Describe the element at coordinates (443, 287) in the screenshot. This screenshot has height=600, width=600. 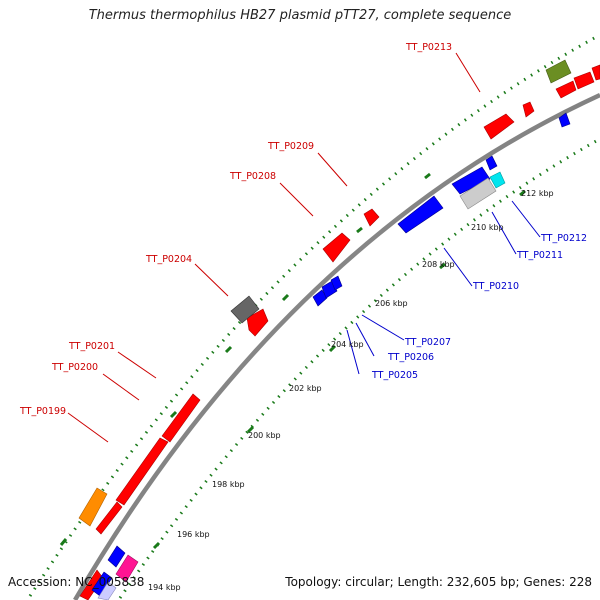
I see `inner-leader-lines` at that location.